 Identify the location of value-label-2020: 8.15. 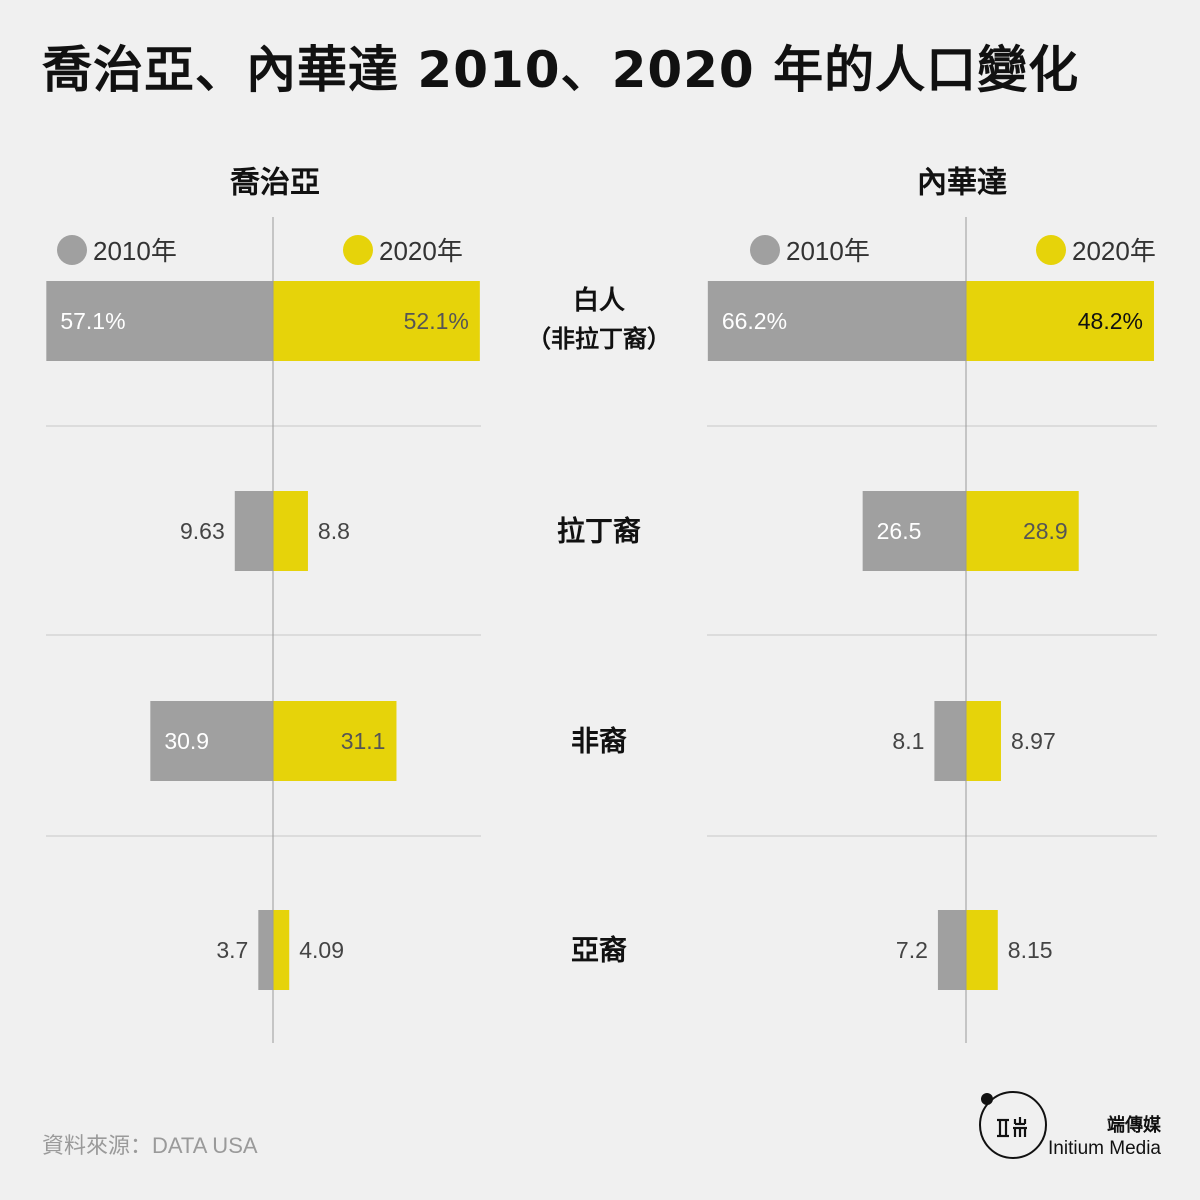
(1030, 950).